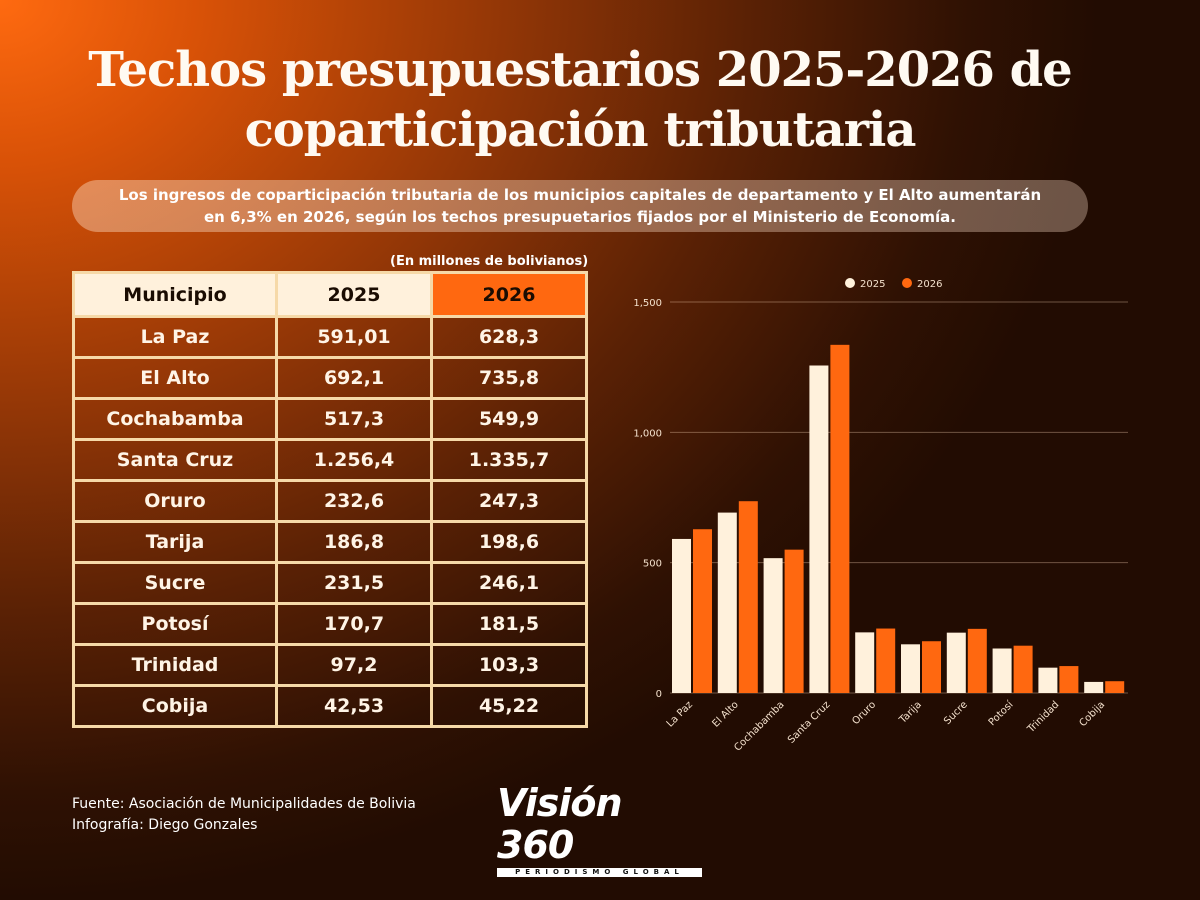 The width and height of the screenshot is (1200, 900). What do you see at coordinates (354, 665) in the screenshot?
I see `cell-2025: 97,2` at bounding box center [354, 665].